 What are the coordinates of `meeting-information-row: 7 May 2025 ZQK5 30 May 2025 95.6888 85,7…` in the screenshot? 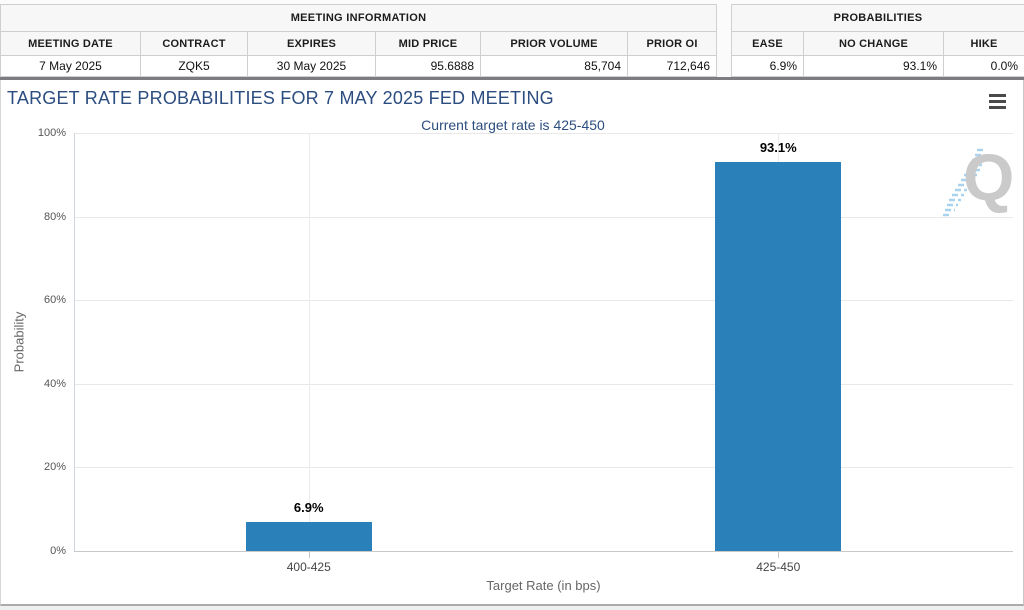 It's located at (359, 66).